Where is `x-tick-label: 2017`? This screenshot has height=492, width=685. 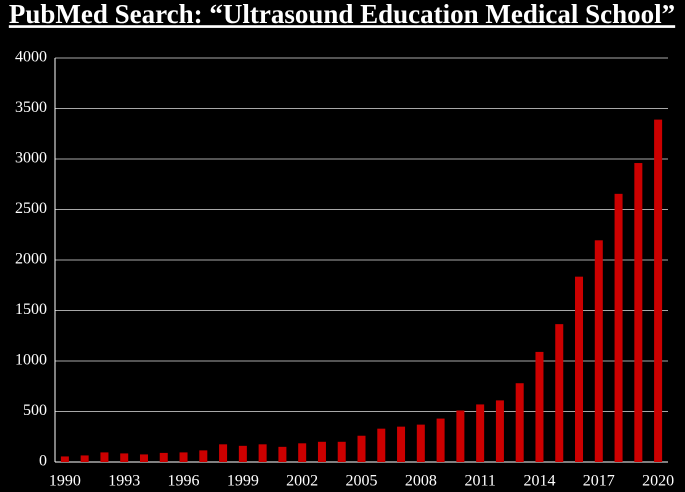 x-tick-label: 2017 is located at coordinates (599, 481).